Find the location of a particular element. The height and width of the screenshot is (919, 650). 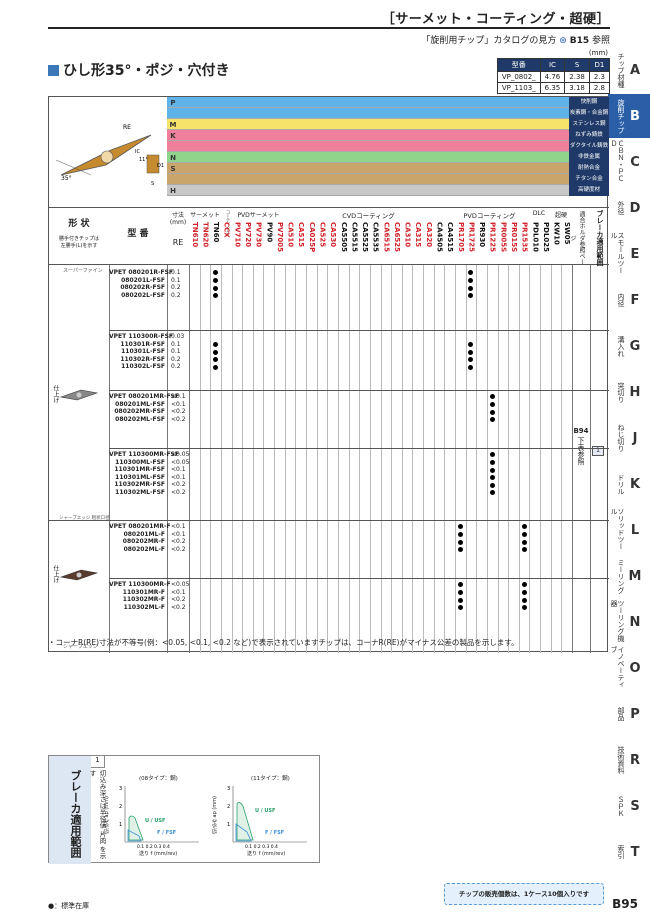

index-tab-letter: A is located at coordinates (635, 70).